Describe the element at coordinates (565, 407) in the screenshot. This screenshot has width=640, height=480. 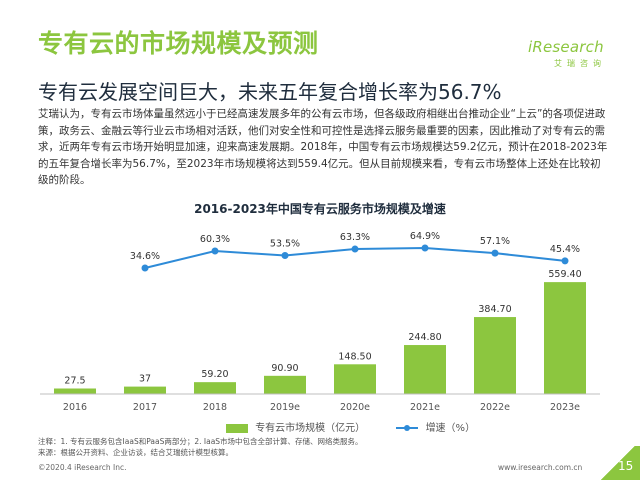
I see `x-tick-label: 2023e` at that location.